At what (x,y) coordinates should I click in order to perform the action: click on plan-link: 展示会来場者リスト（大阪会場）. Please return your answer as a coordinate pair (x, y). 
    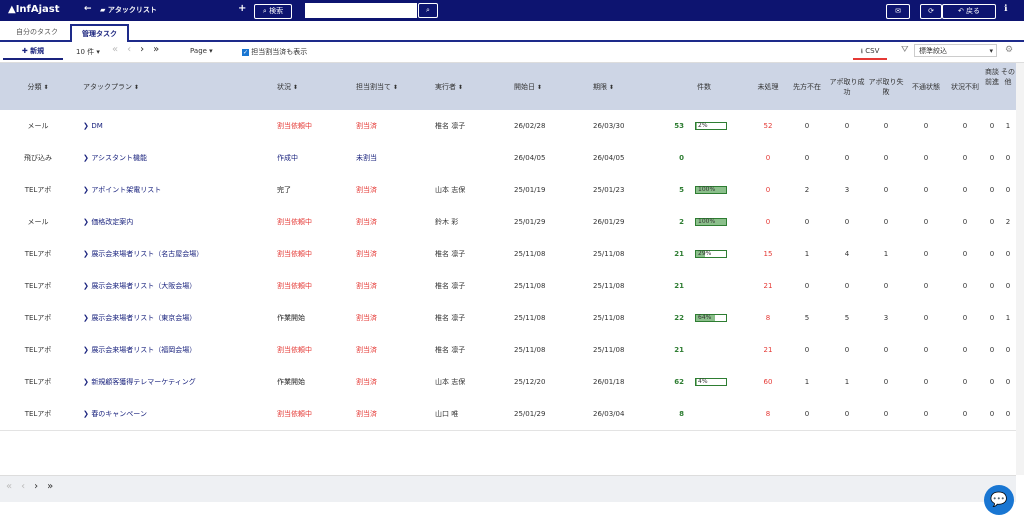
    Looking at the image, I should click on (178, 286).